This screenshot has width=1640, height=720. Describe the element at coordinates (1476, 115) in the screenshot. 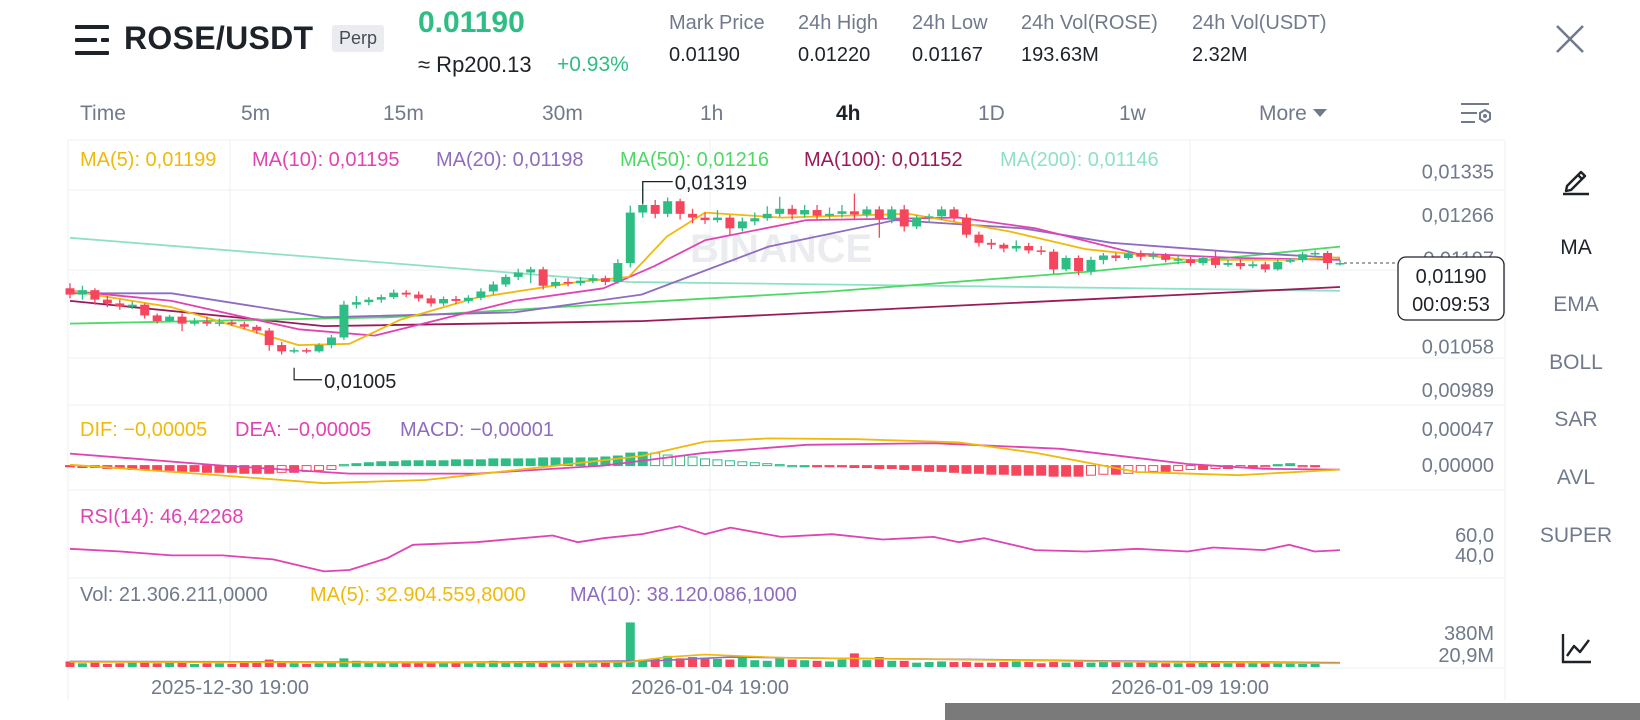

I see `chart-settings-icon` at that location.